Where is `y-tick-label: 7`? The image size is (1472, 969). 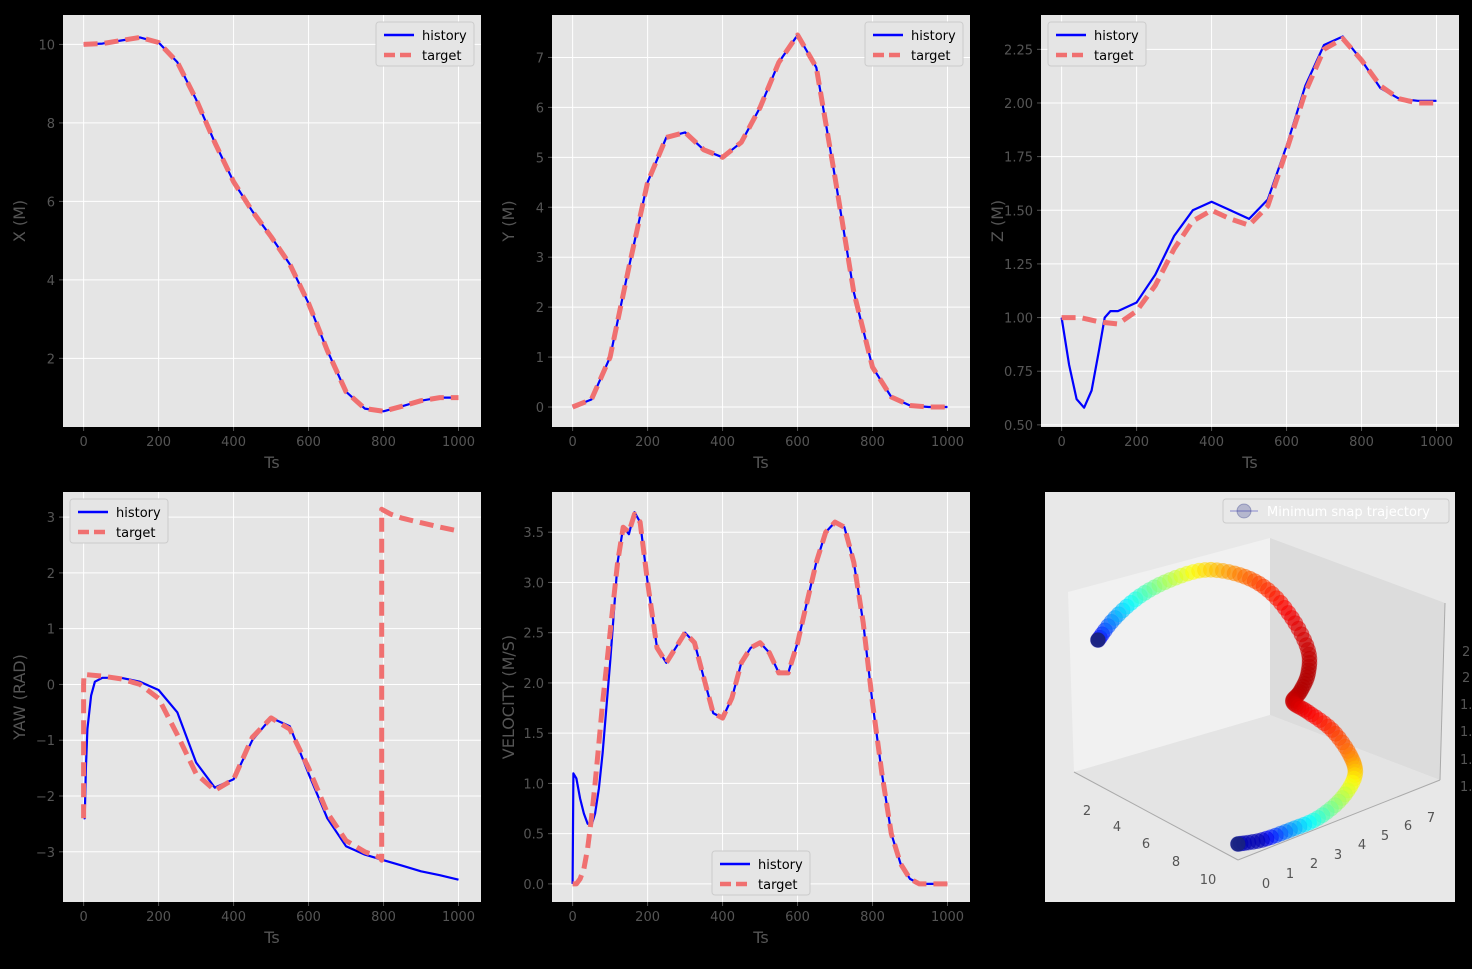 y-tick-label: 7 is located at coordinates (1431, 818).